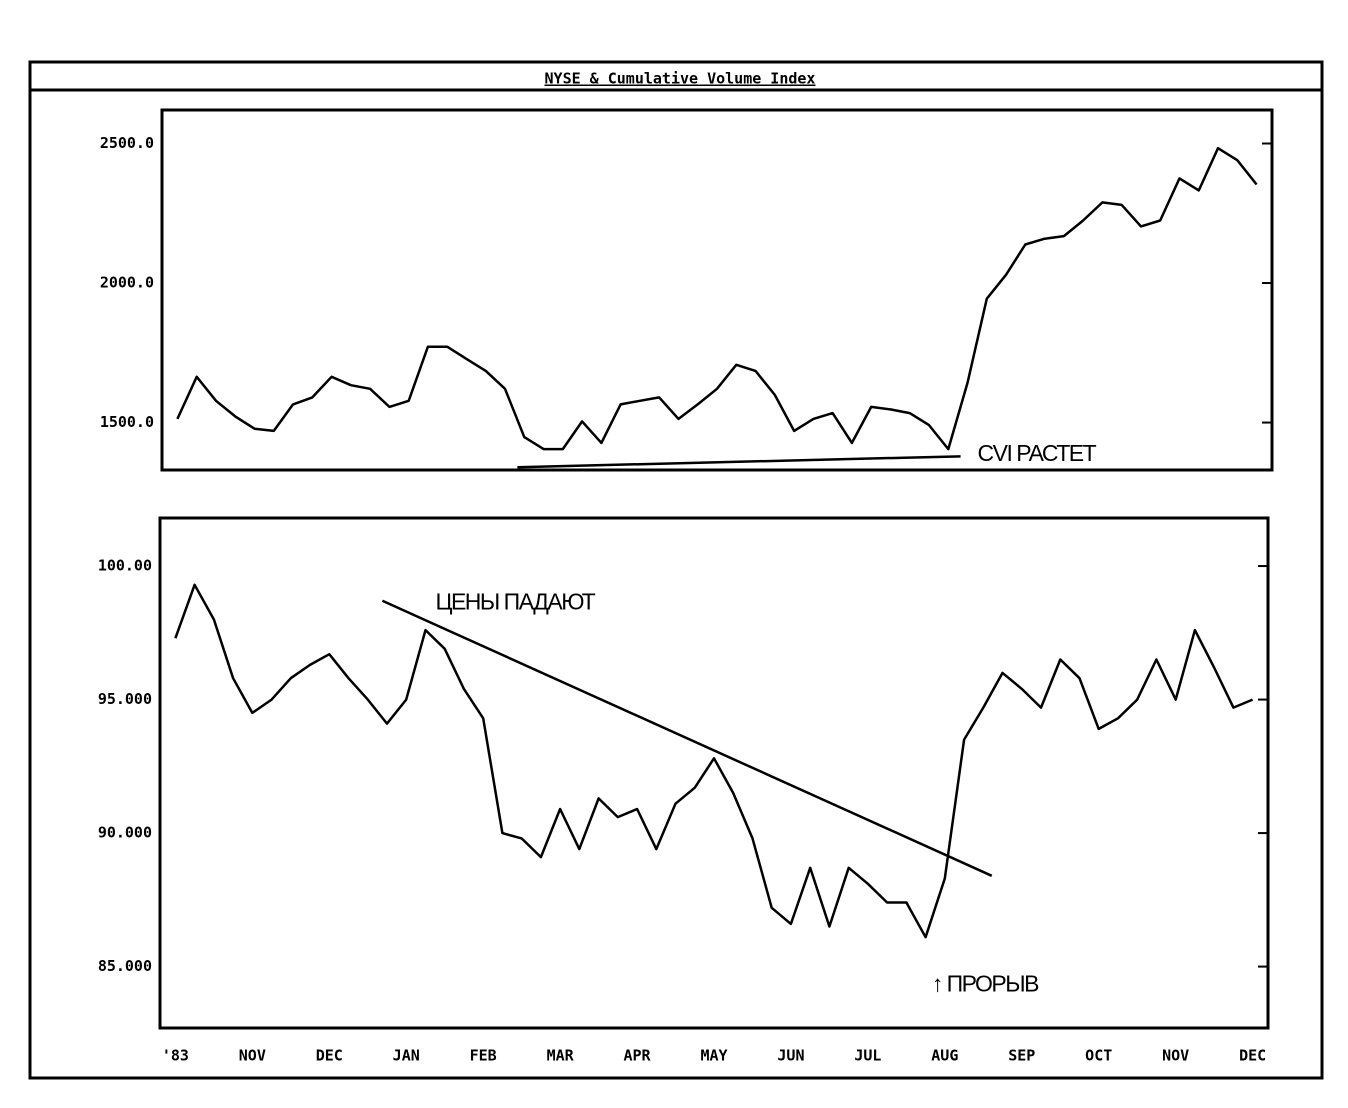  Describe the element at coordinates (680, 79) in the screenshot. I see `window-title: NYSE & Cumulative Volume Index` at that location.